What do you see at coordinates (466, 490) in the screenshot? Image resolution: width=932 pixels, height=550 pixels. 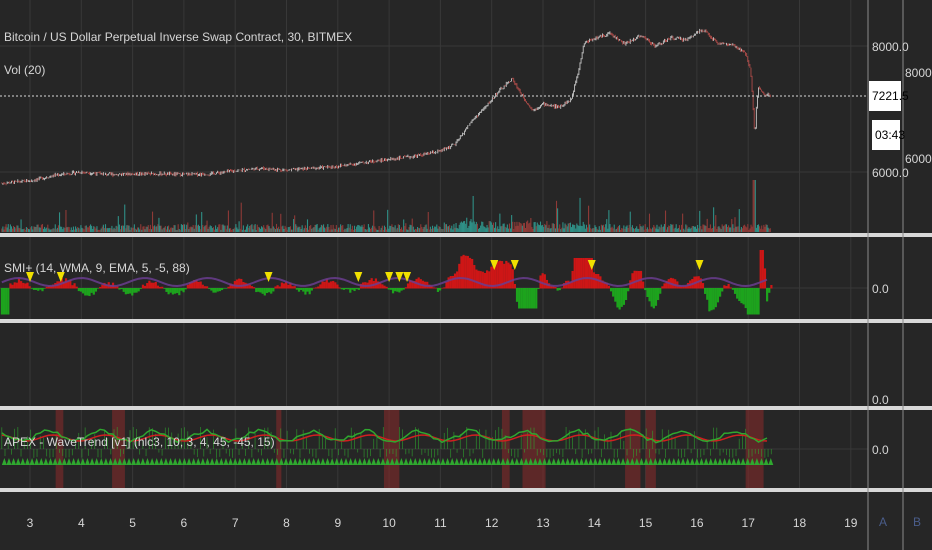 I see `divider-wt-time` at bounding box center [466, 490].